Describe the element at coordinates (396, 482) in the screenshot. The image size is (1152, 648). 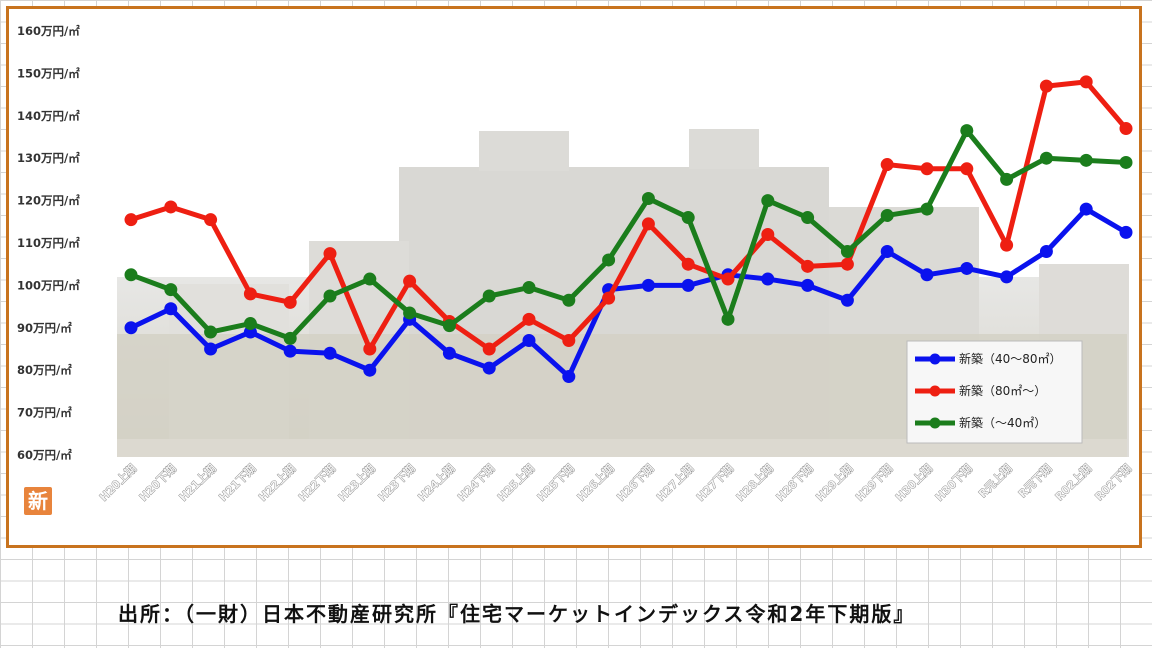
I see `x-tick-label: H23下期` at that location.